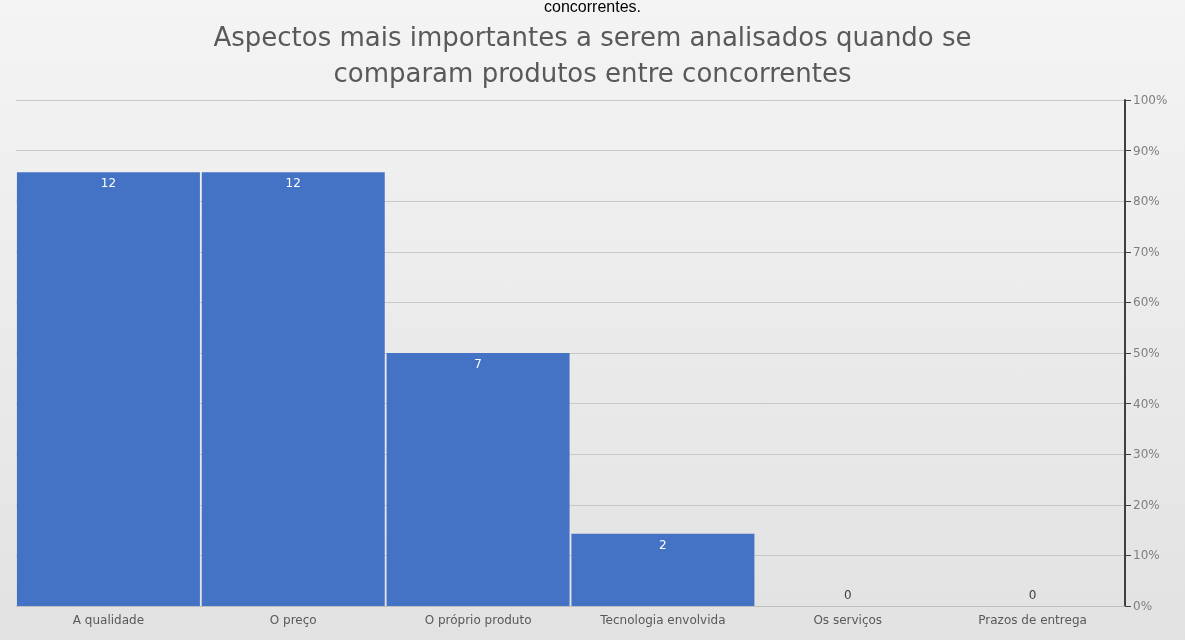 Image resolution: width=1185 pixels, height=640 pixels. I want to click on data-label: 2, so click(663, 544).